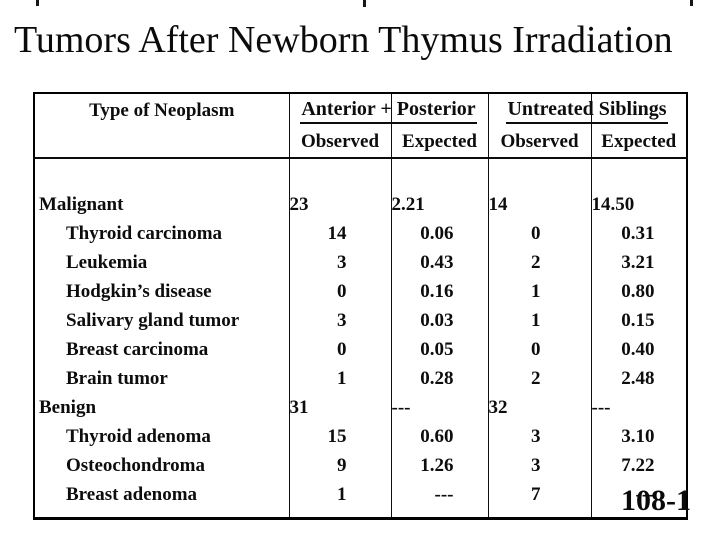 The image size is (720, 540). What do you see at coordinates (161, 110) in the screenshot?
I see `corner-header-cell: Type of Neoplasm` at bounding box center [161, 110].